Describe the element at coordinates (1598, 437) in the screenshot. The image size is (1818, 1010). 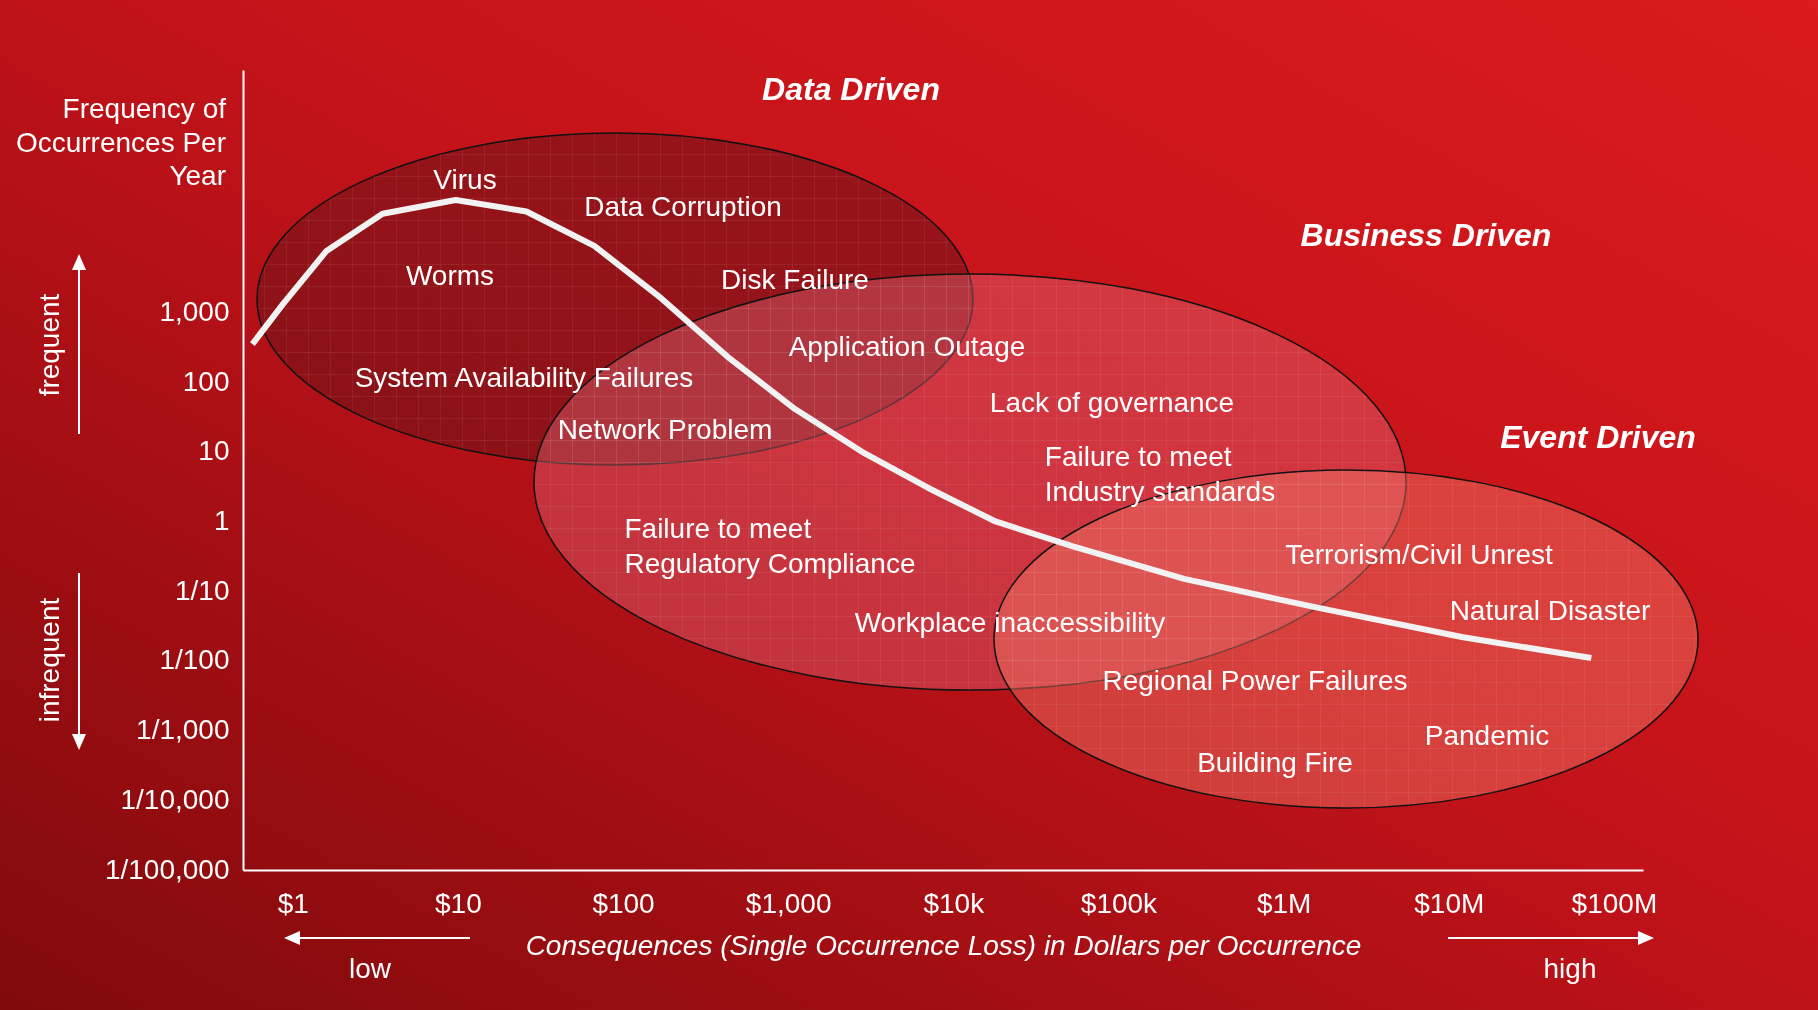
I see `annotation: Event Driven` at that location.